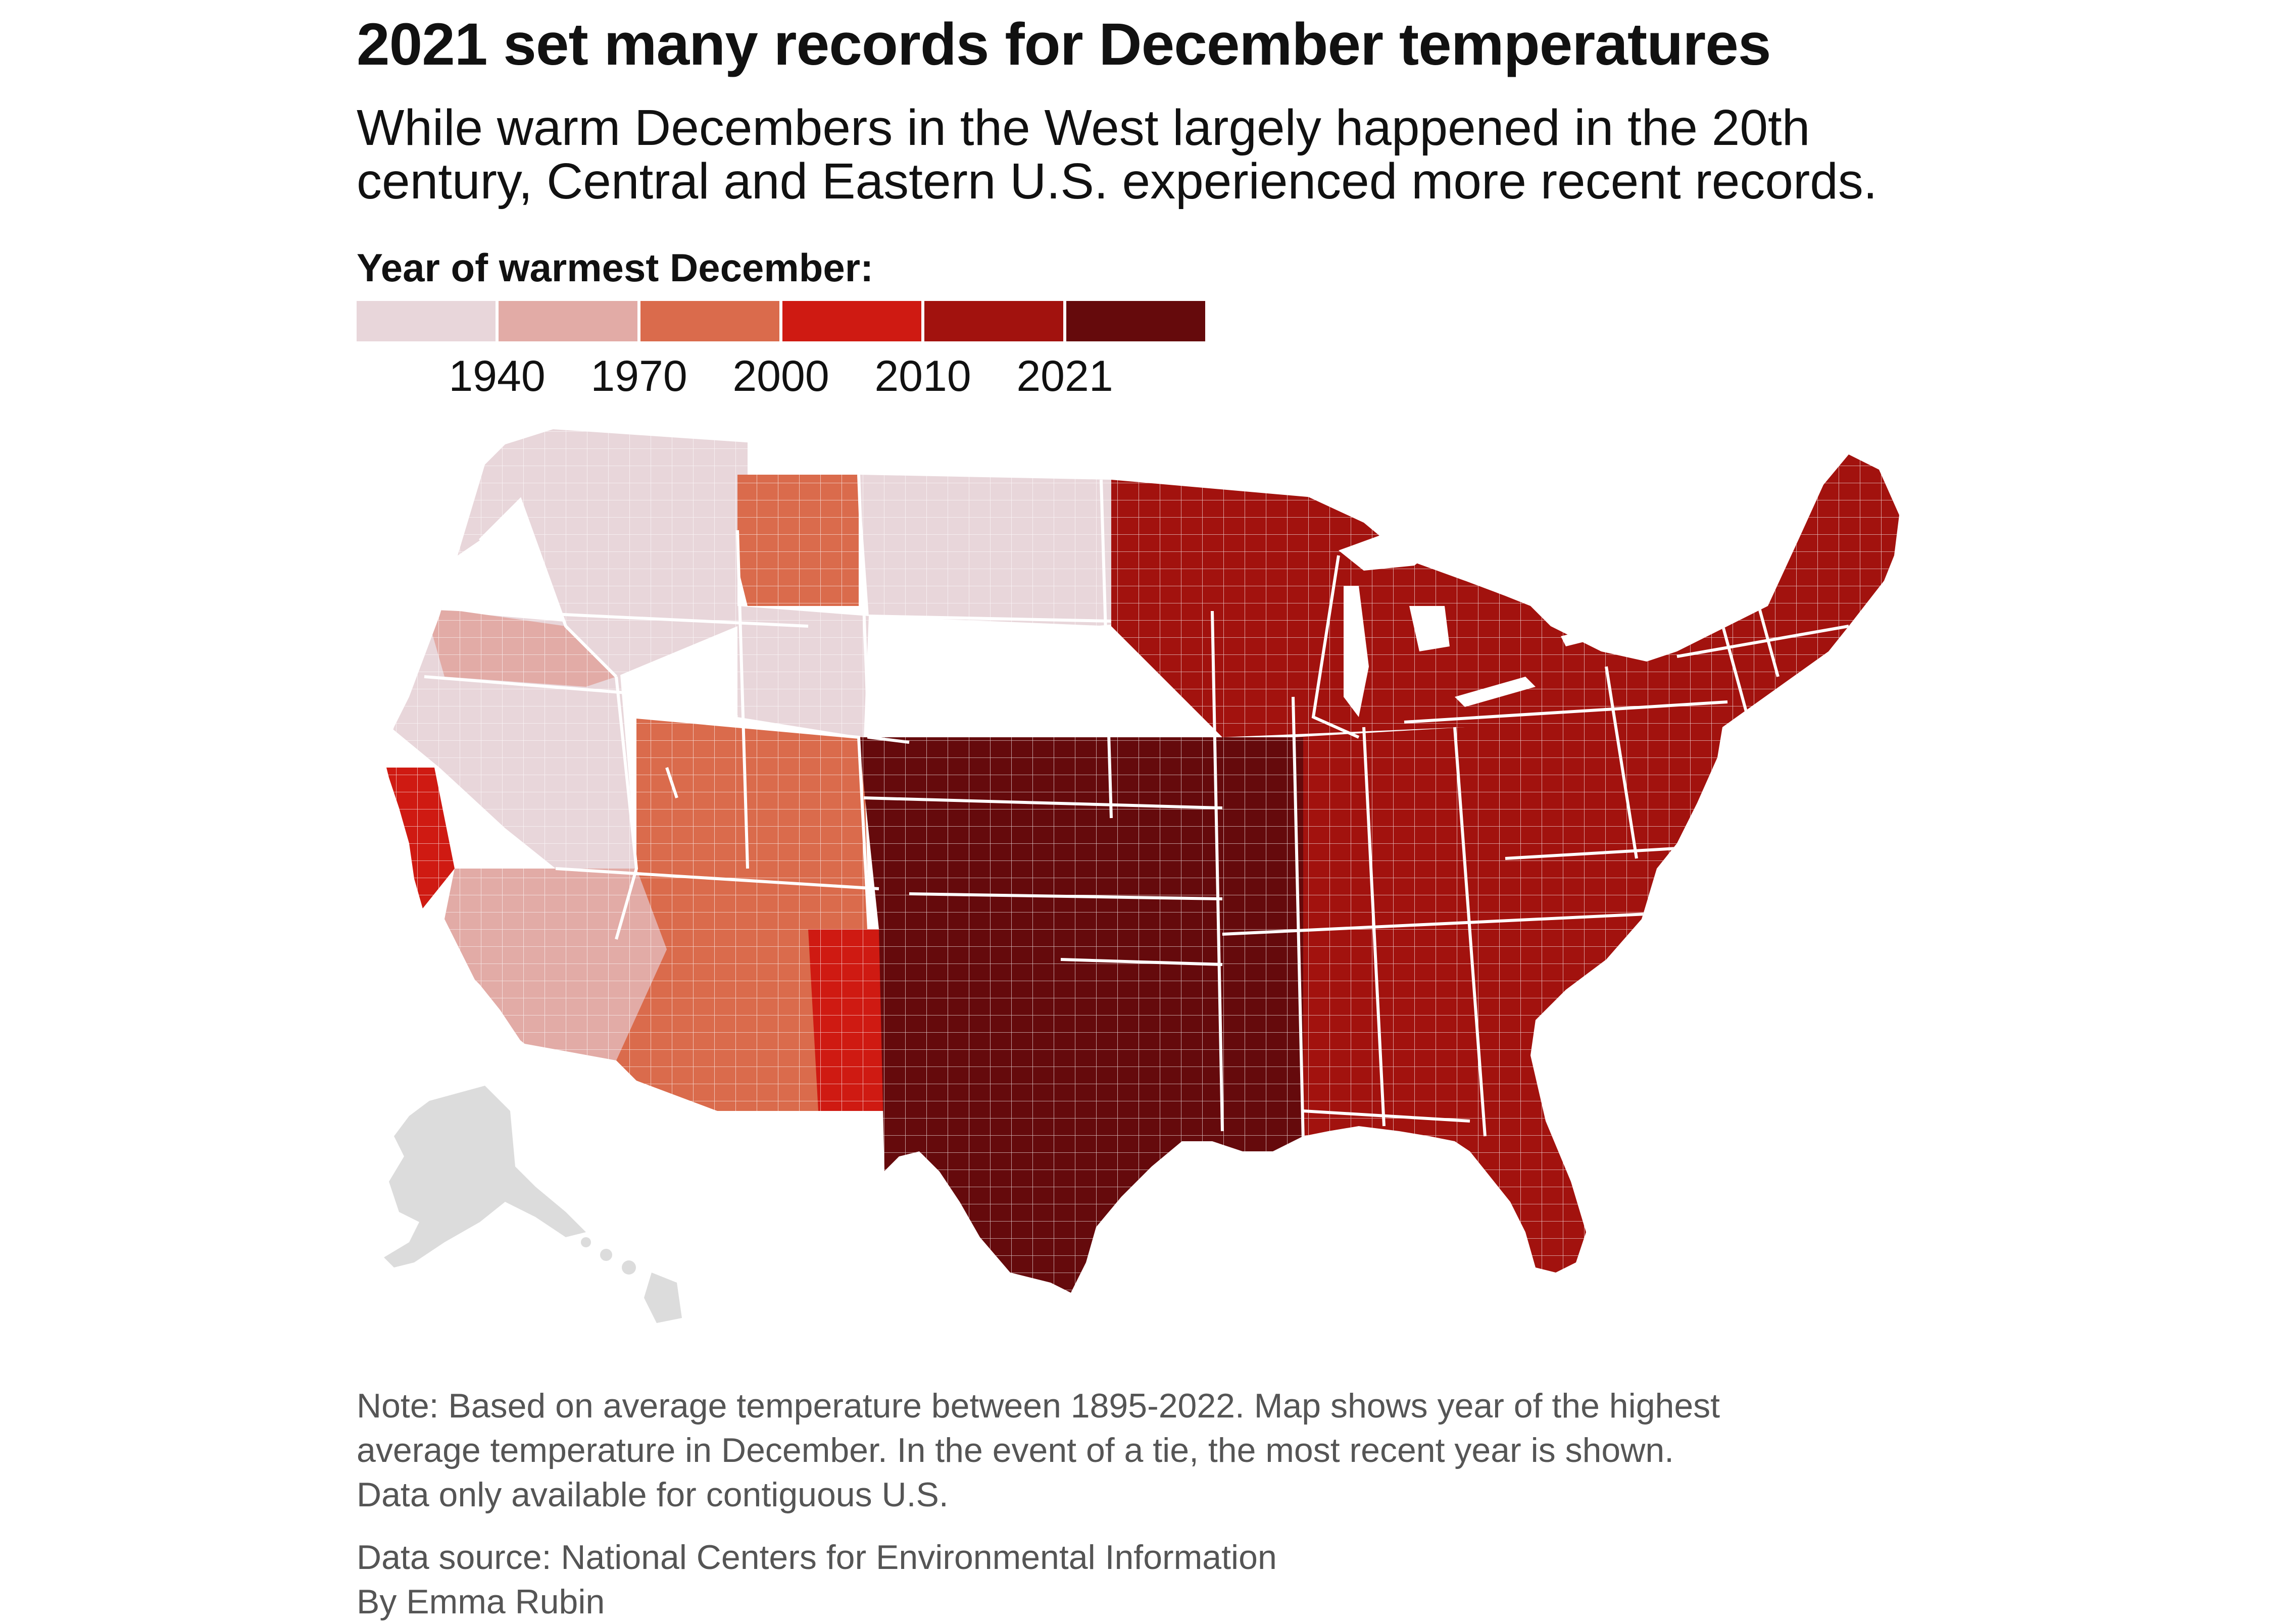 This screenshot has width=2273, height=1624. I want to click on non-contiguous-no-data, so click(533, 1204).